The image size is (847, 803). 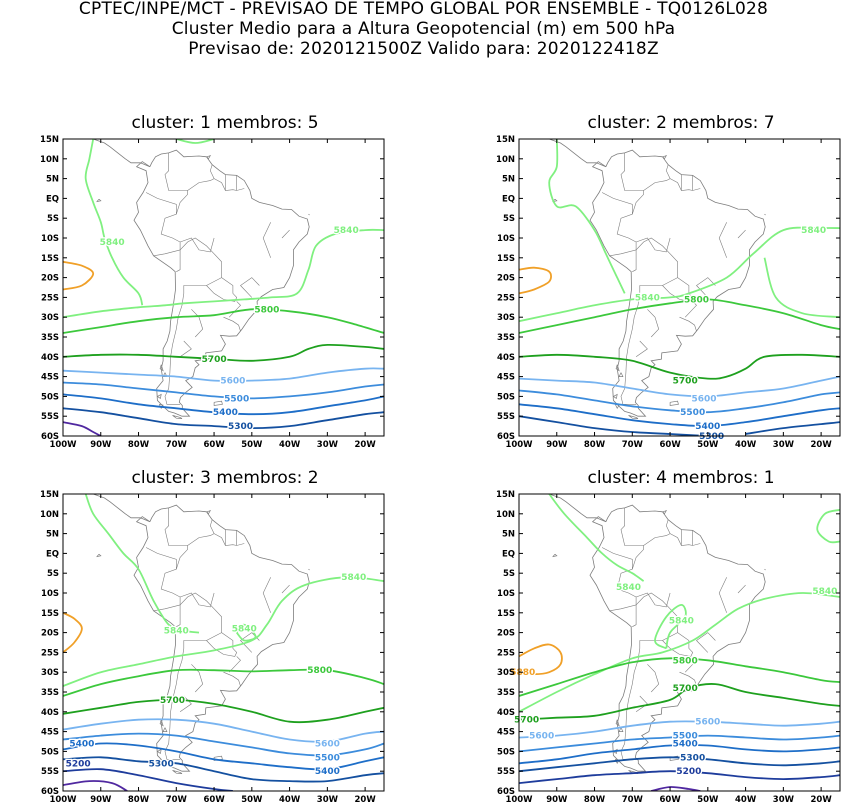 What do you see at coordinates (52, 180) in the screenshot?
I see `lat-tick-label: 5N` at bounding box center [52, 180].